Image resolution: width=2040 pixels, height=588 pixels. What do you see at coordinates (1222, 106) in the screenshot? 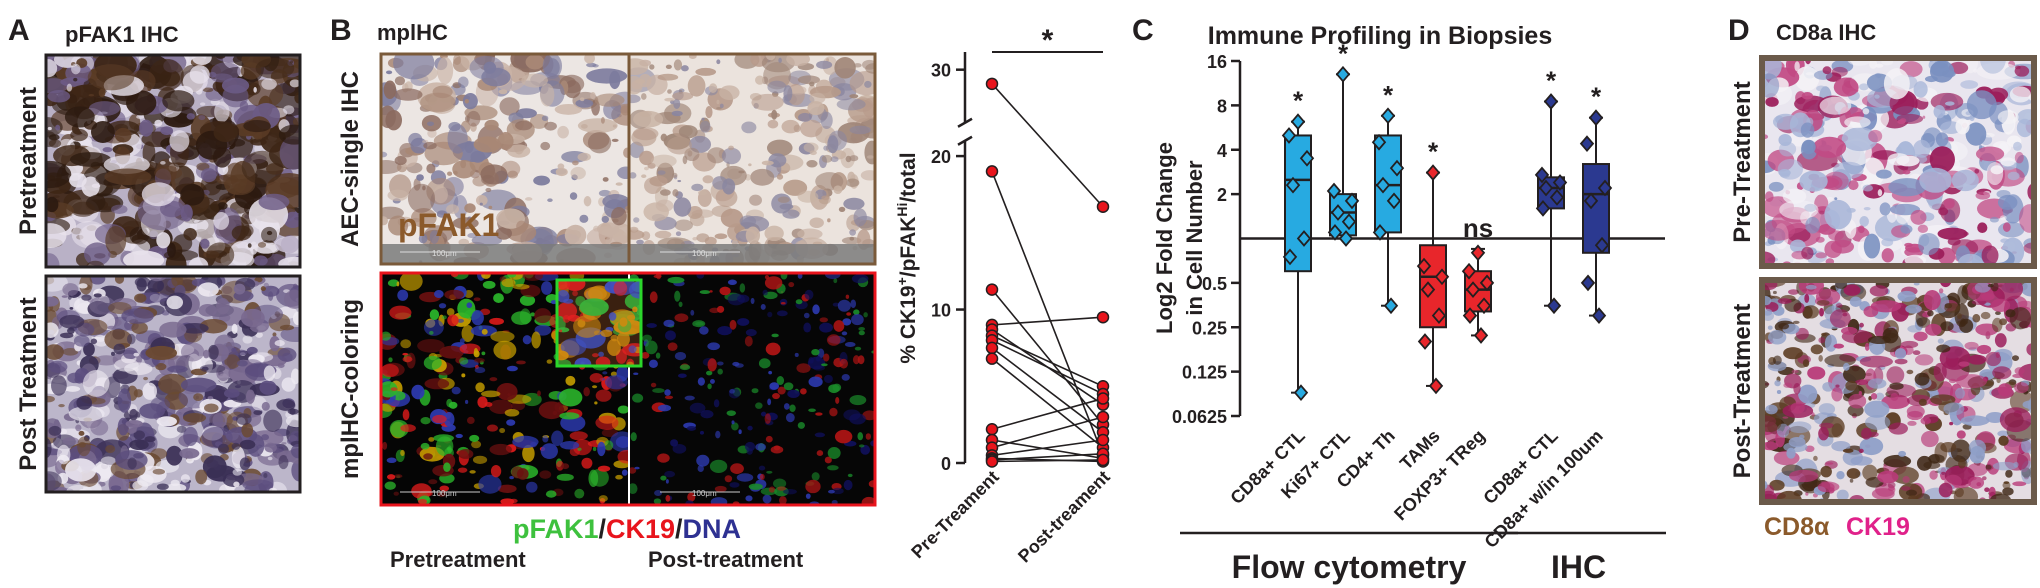
I see `y-tick-label: 8` at bounding box center [1222, 106].